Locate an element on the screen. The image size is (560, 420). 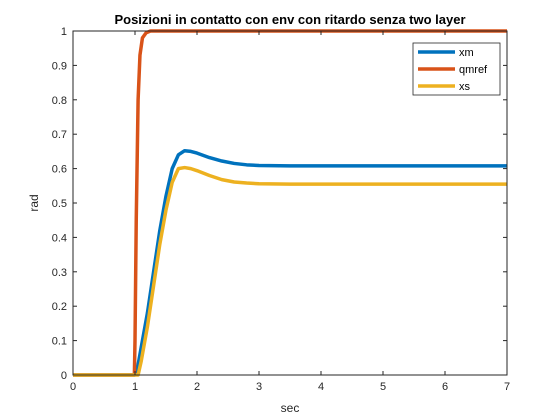
legend: xm qmref xs is located at coordinates (456, 69).